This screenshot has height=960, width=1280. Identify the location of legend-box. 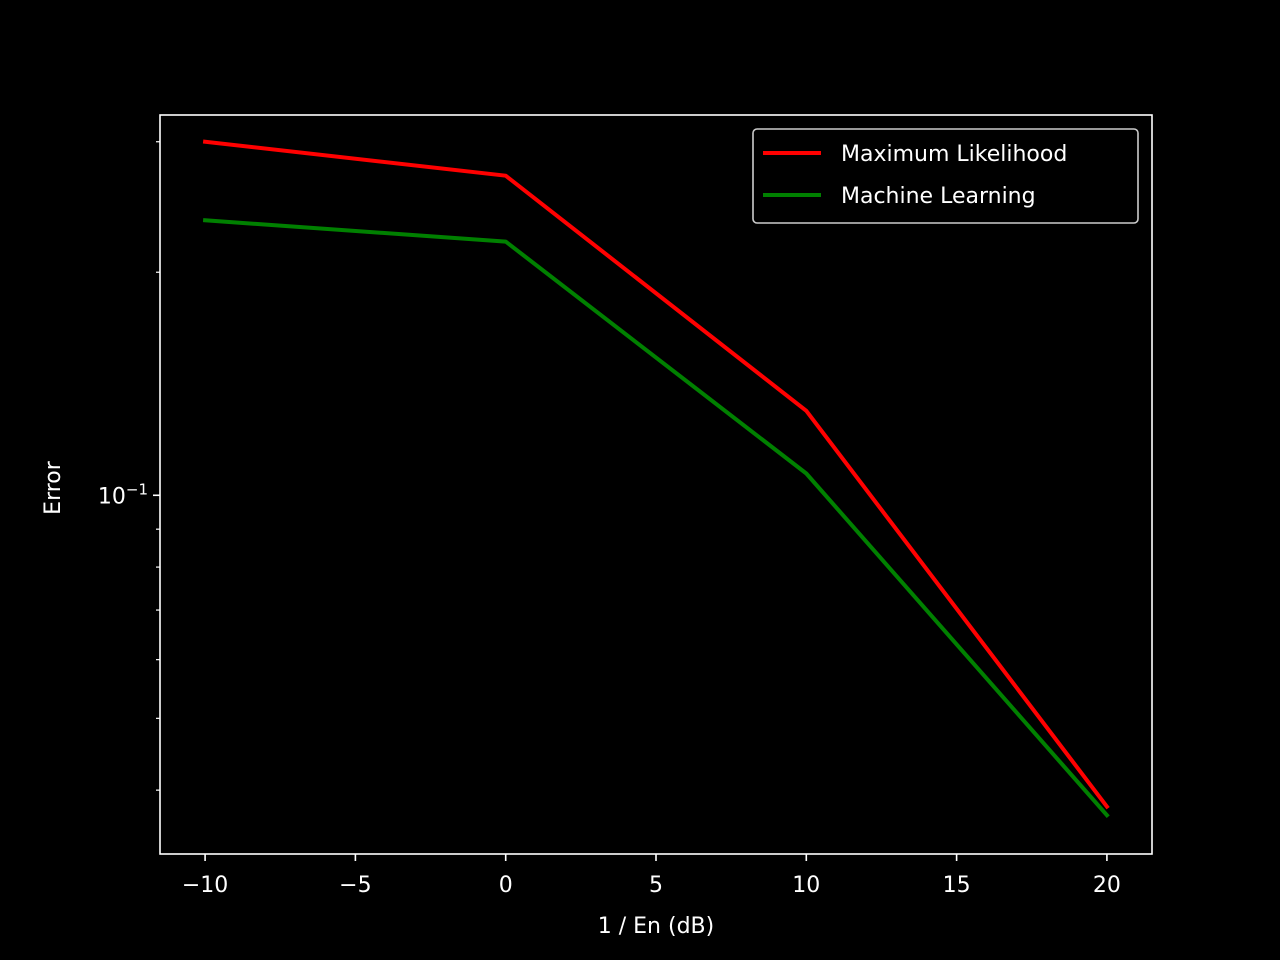
(945, 176).